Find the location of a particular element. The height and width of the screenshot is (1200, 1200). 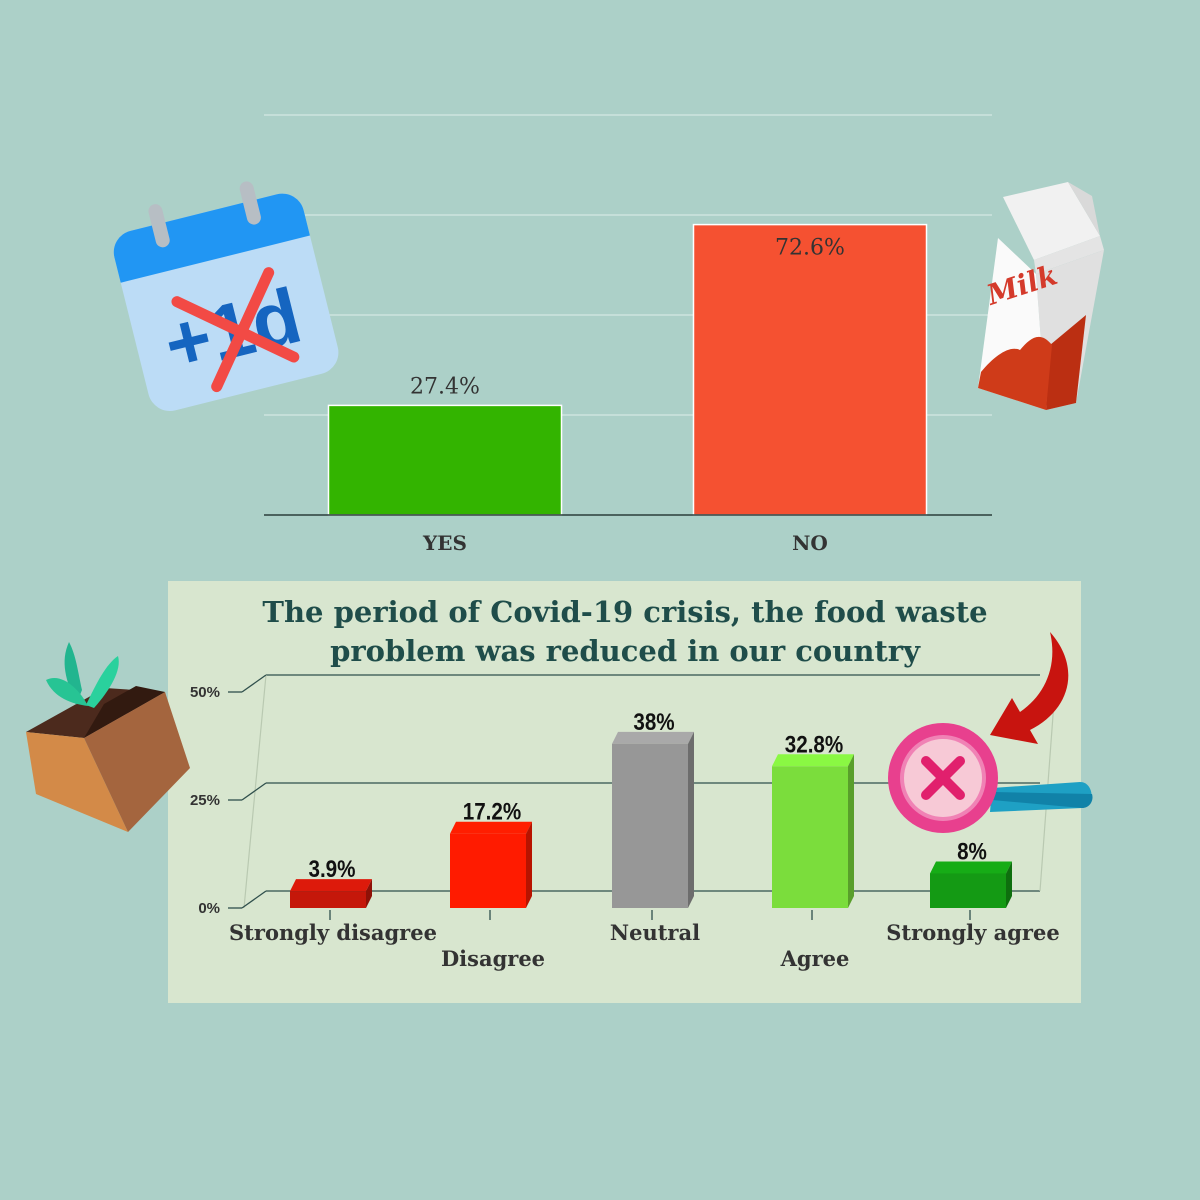

bottom-chart-bars is located at coordinates (651, 819).